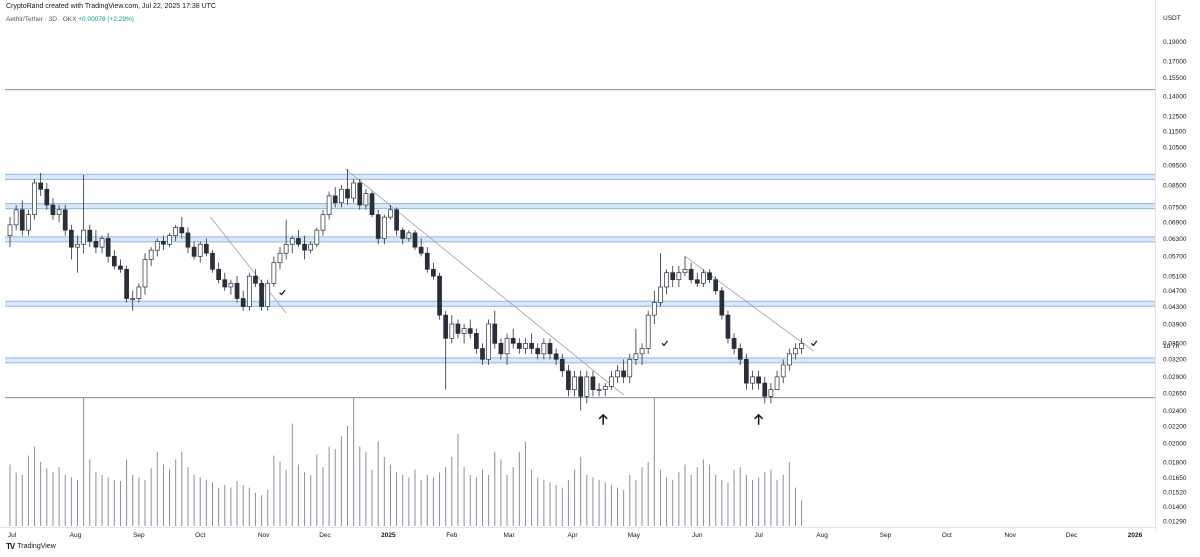 This screenshot has width=1200, height=557. What do you see at coordinates (1175, 96) in the screenshot?
I see `price-tick-label: 0.14000` at bounding box center [1175, 96].